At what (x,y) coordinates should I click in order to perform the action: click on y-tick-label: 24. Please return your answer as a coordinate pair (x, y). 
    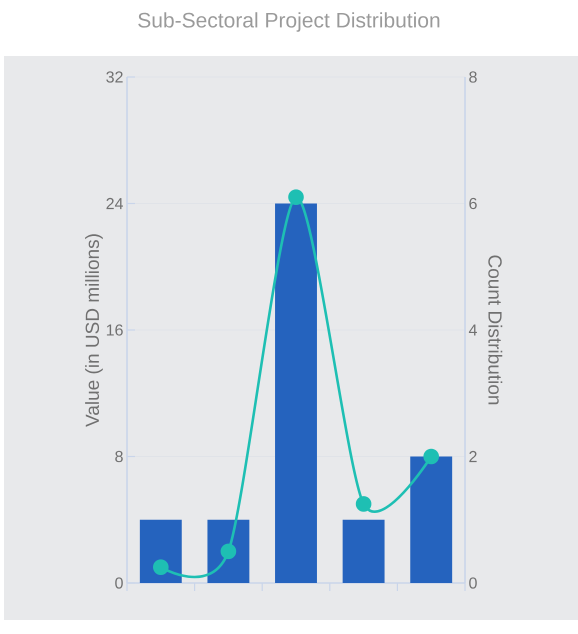
    Looking at the image, I should click on (114, 204).